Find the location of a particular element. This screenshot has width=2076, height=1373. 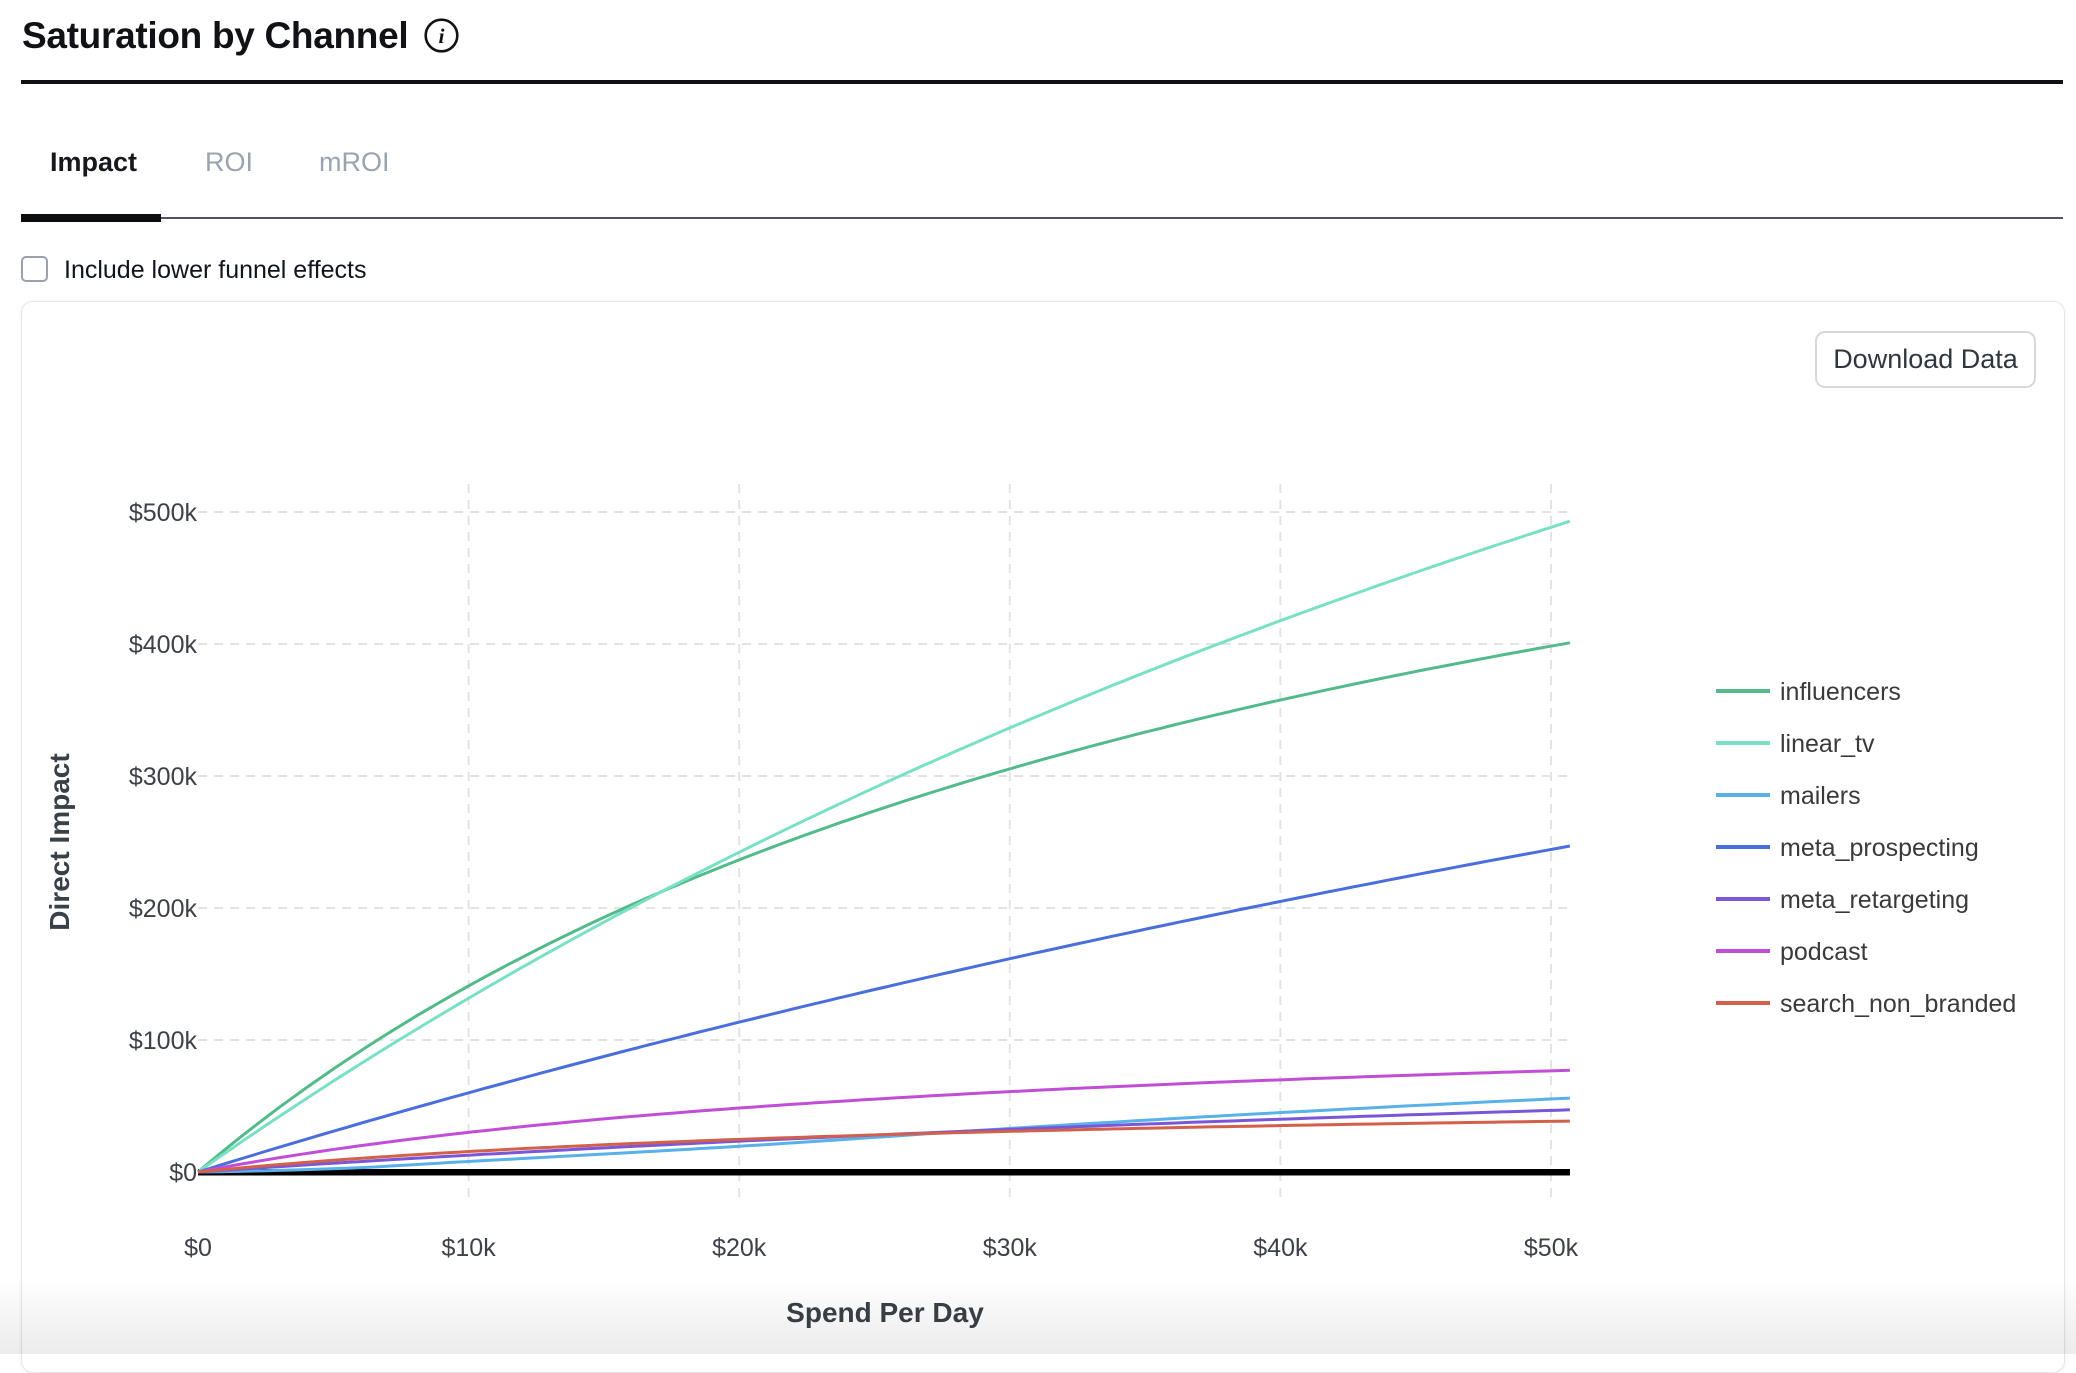

svg-text: podcast is located at coordinates (1824, 952).